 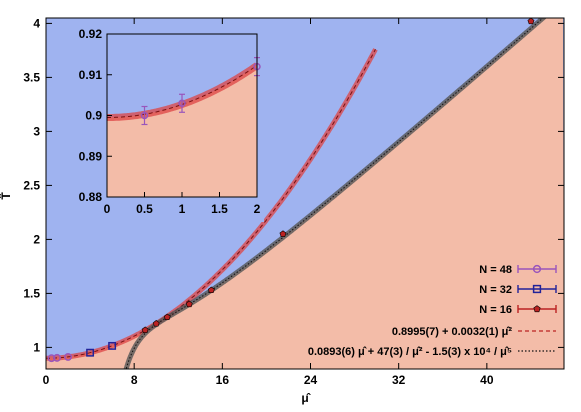 What do you see at coordinates (93, 116) in the screenshot?
I see `inset-y-tick-label: 0.9` at bounding box center [93, 116].